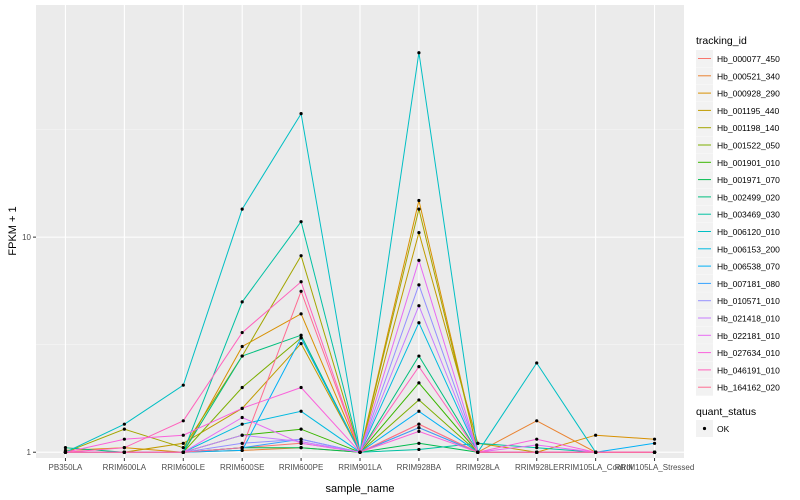 The image size is (800, 500). Describe the element at coordinates (748, 301) in the screenshot. I see `legend-label: Hb_010571_010` at that location.